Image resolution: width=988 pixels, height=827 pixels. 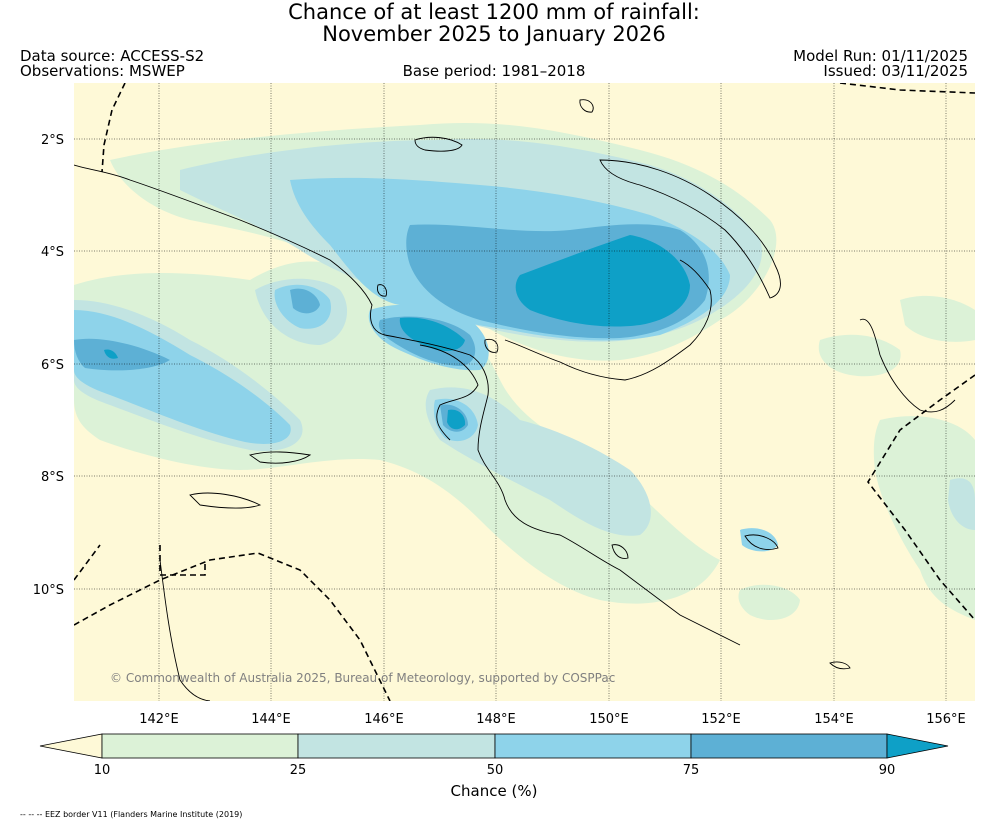 What do you see at coordinates (496, 719) in the screenshot?
I see `lon-label-148e: 148°E` at bounding box center [496, 719].